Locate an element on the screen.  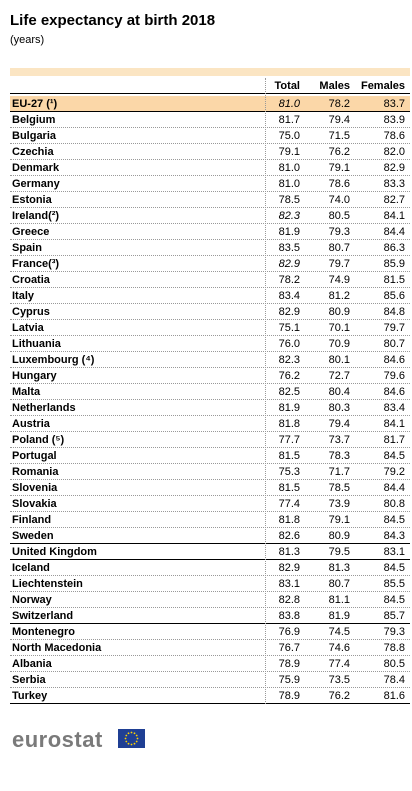
cell: 79.3 is located at coordinates (339, 232).